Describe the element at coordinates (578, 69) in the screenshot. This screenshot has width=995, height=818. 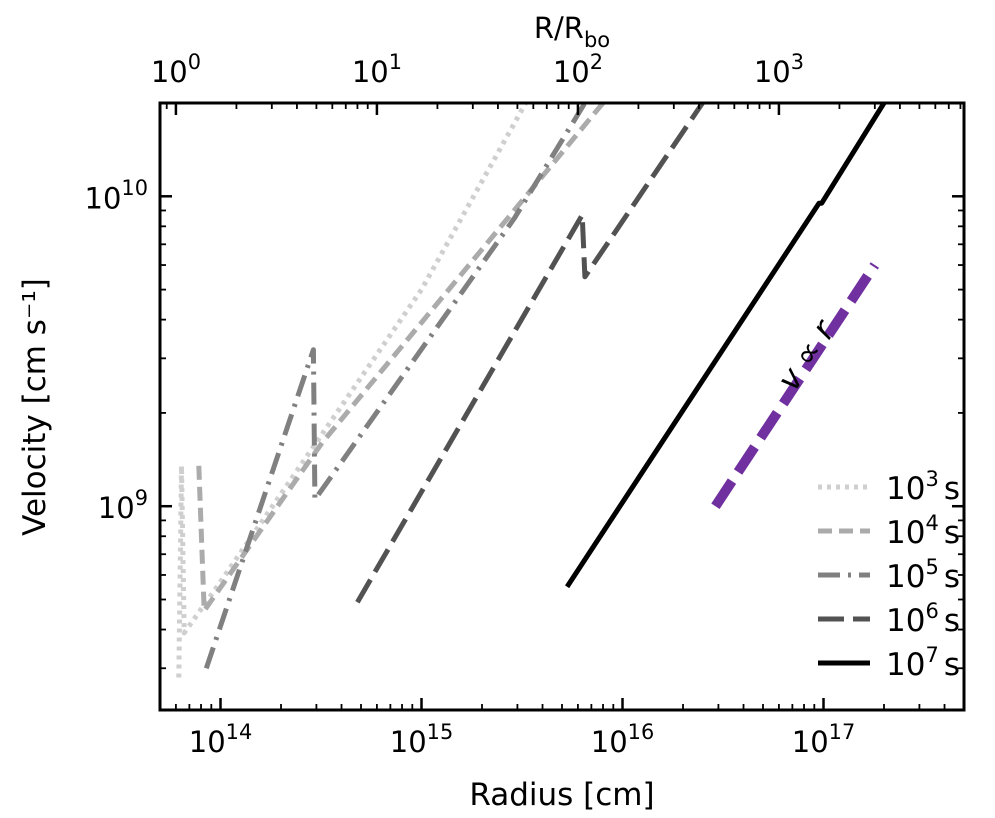
I see `top-tick-label: 10²` at that location.